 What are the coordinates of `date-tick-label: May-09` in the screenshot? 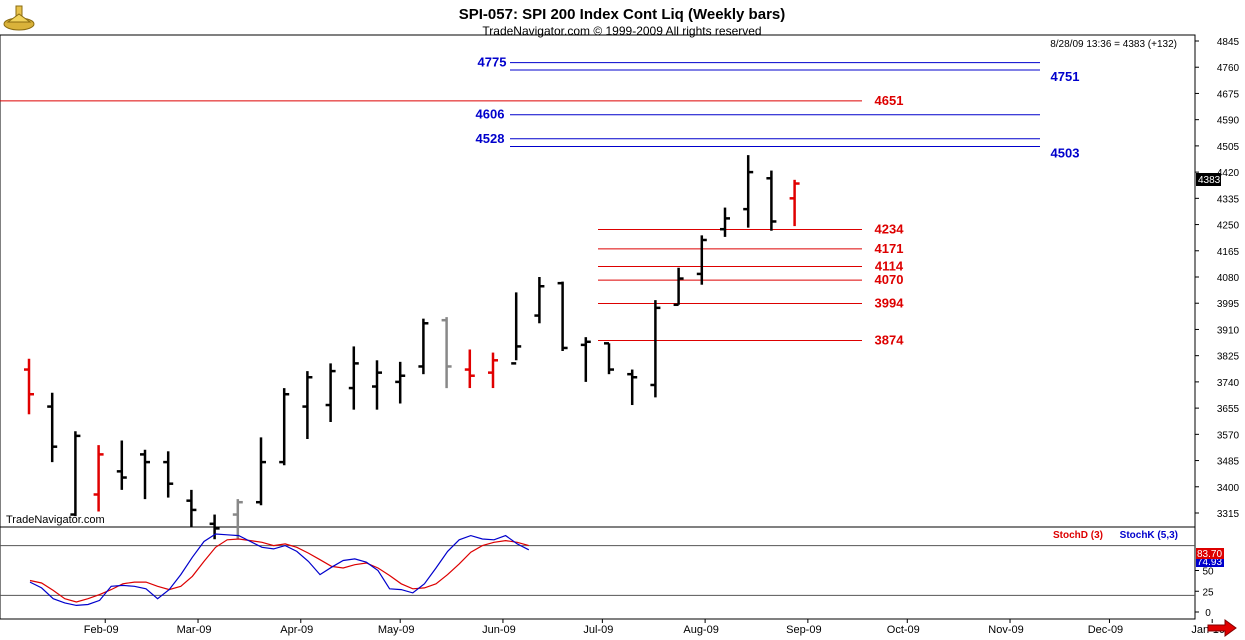 It's located at (396, 630).